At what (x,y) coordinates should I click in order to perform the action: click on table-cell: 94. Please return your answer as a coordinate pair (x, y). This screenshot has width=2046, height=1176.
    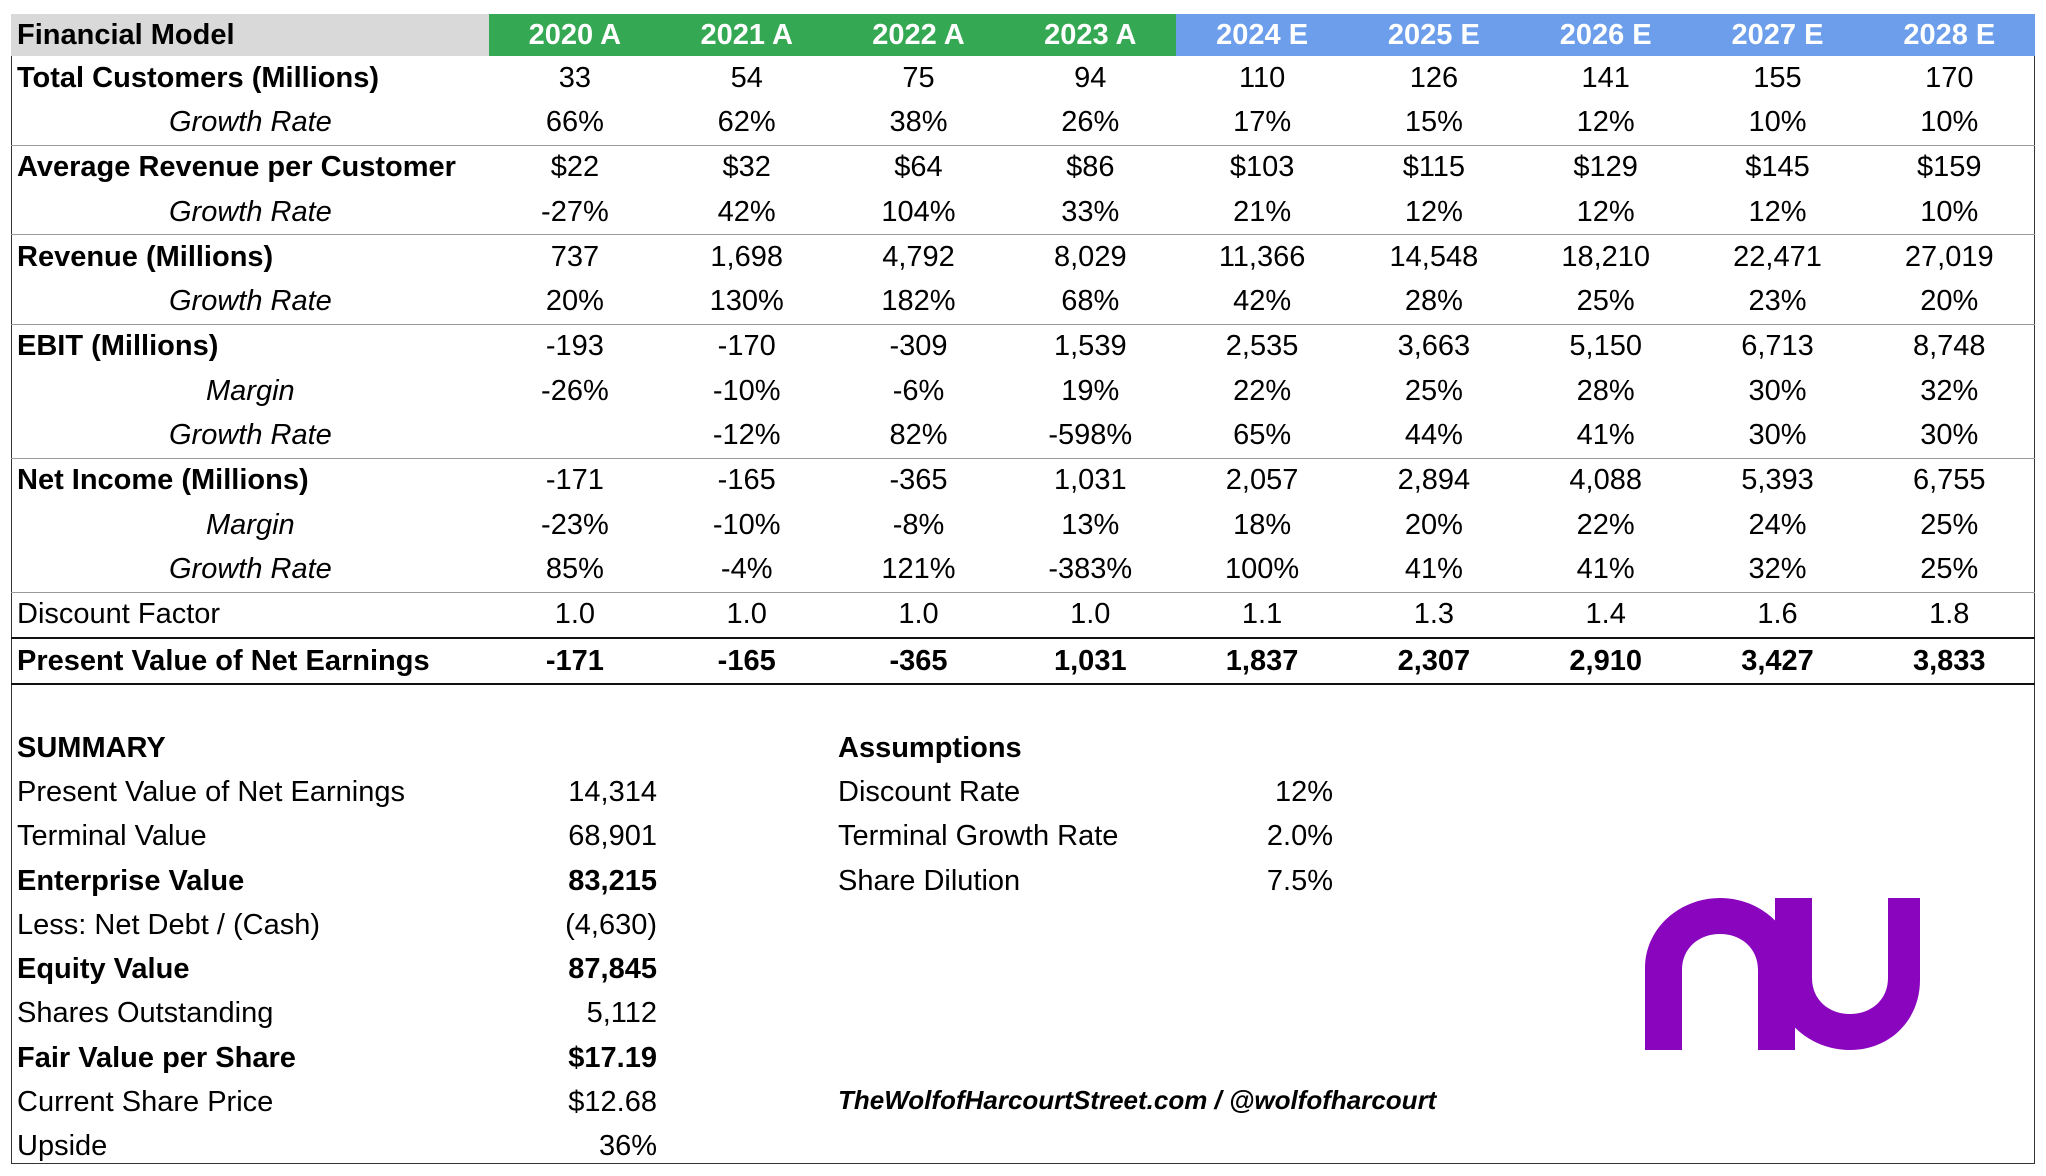
    Looking at the image, I should click on (1090, 77).